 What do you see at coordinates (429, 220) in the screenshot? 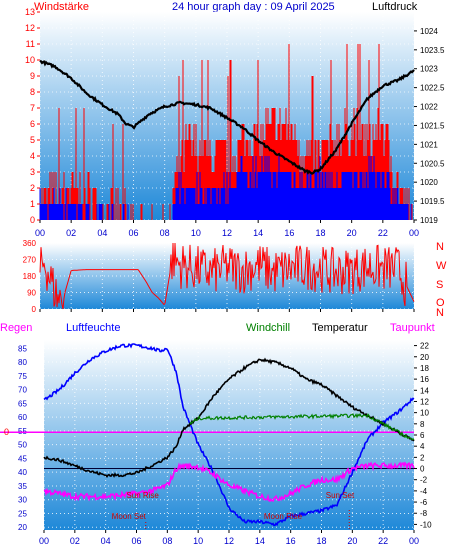
I see `pressure-ytick-label: 1019` at bounding box center [429, 220].